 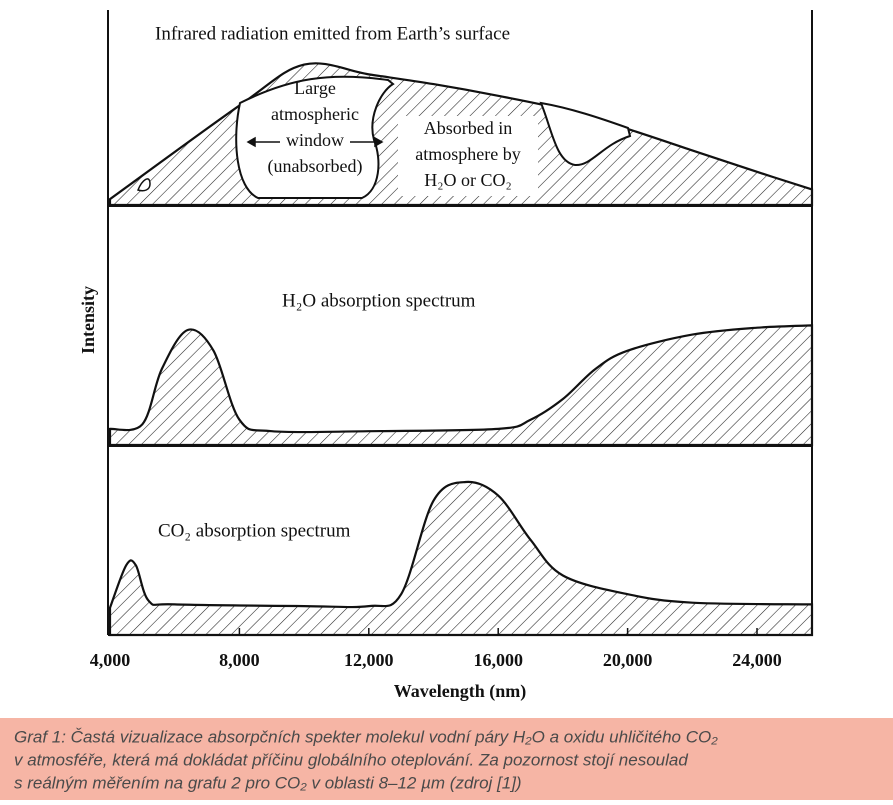 What do you see at coordinates (254, 530) in the screenshot?
I see `co2-title: CO₂ absorption spectrum` at bounding box center [254, 530].